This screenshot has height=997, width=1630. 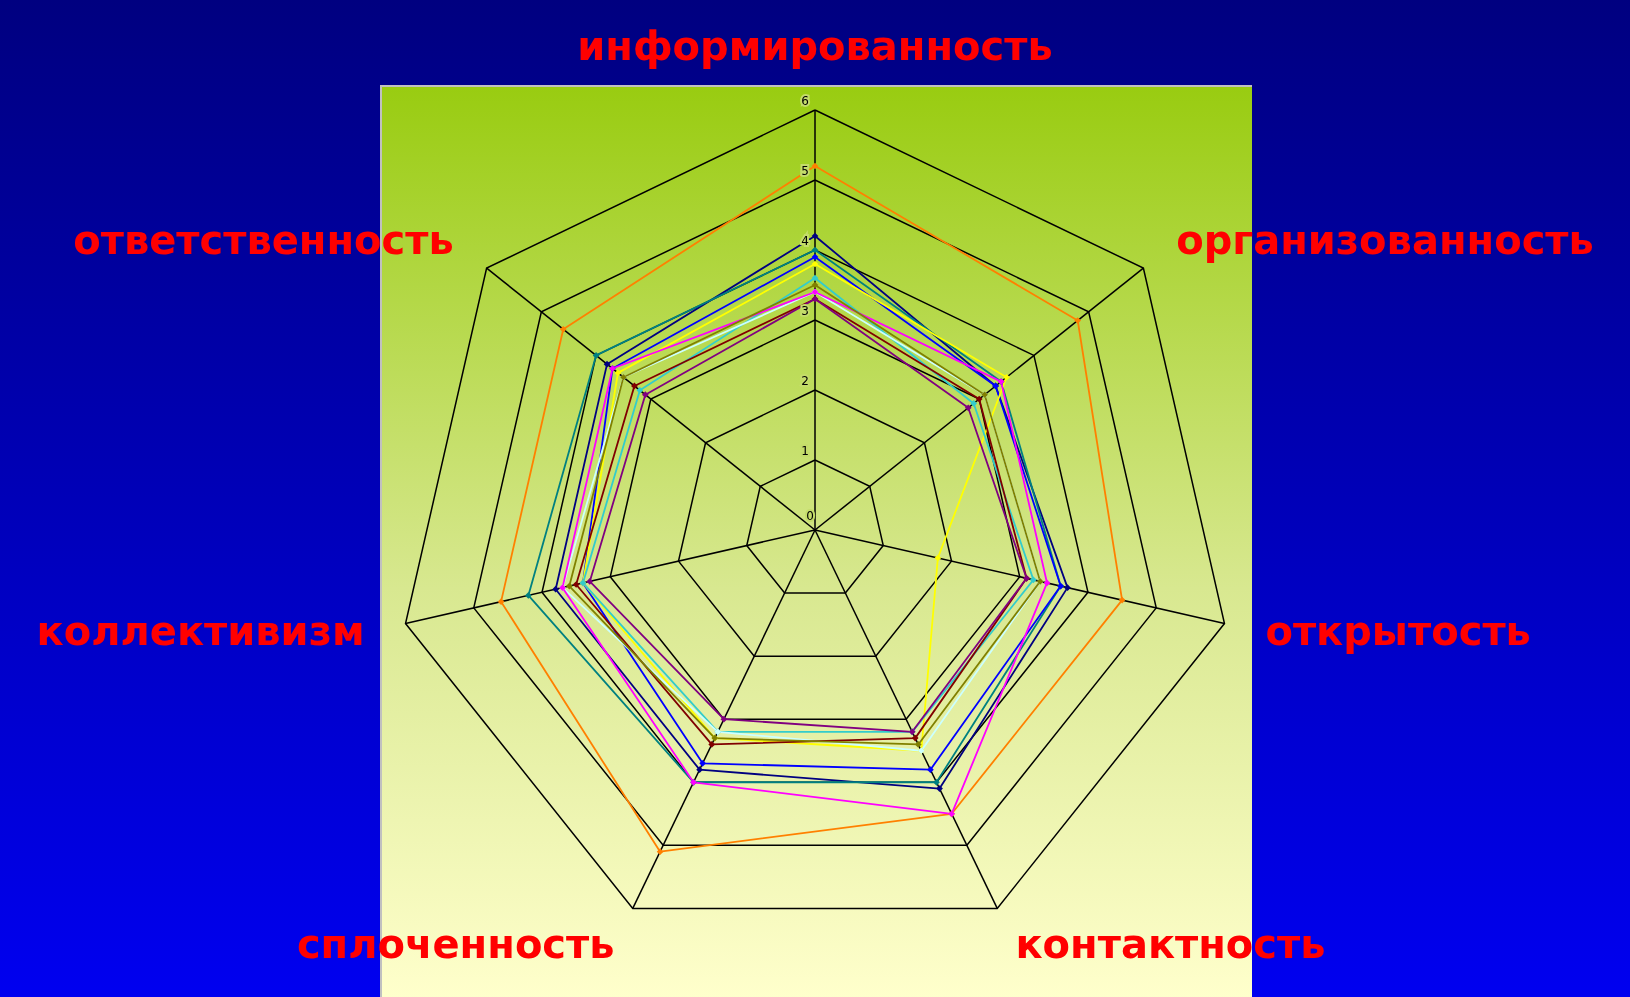 What do you see at coordinates (1398, 630) in the screenshot?
I see `spoke-label: открытость` at bounding box center [1398, 630].